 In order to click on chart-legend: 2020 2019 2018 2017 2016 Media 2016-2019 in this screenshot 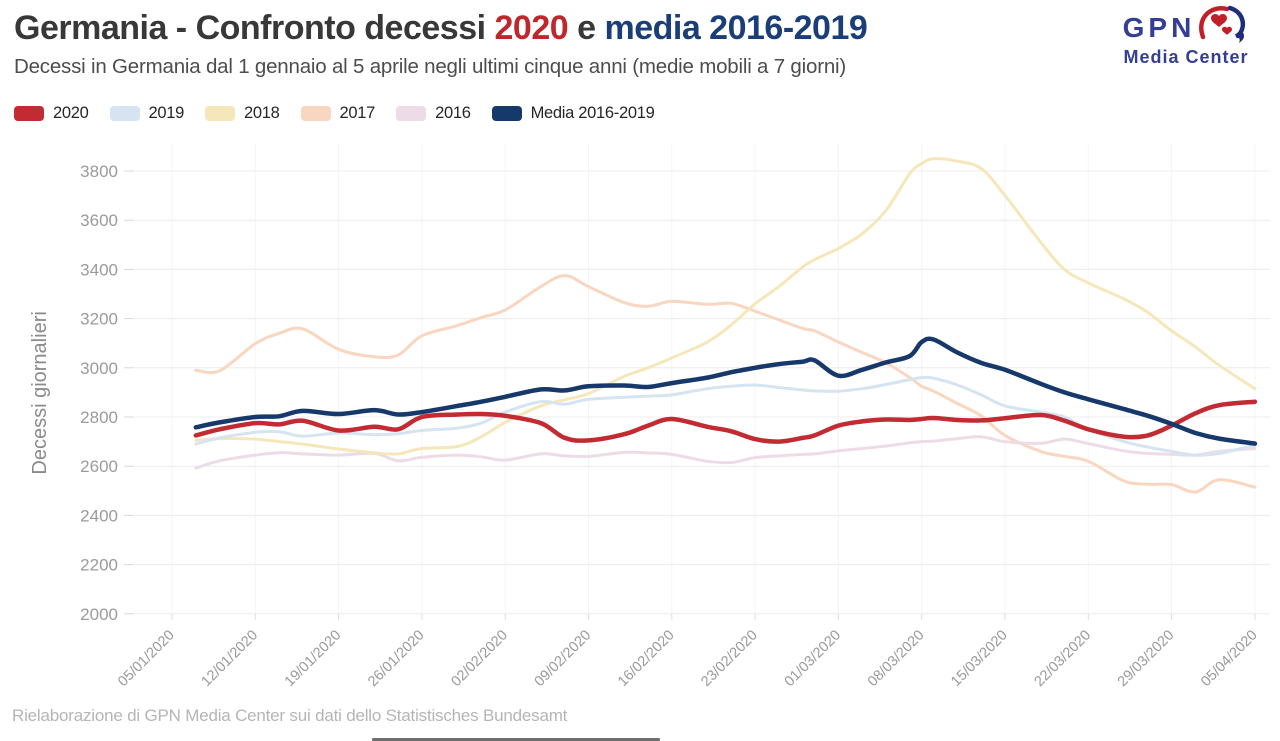, I will do `click(345, 113)`.